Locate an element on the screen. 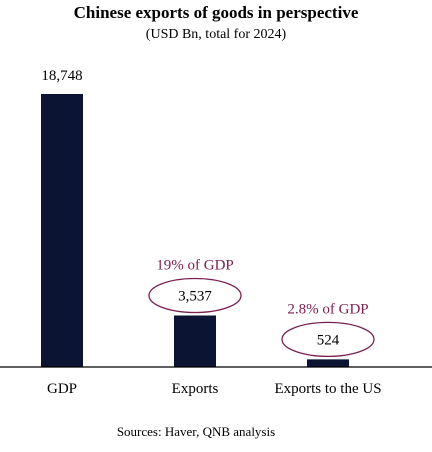  value-label-gdp: 18,748 is located at coordinates (61, 76).